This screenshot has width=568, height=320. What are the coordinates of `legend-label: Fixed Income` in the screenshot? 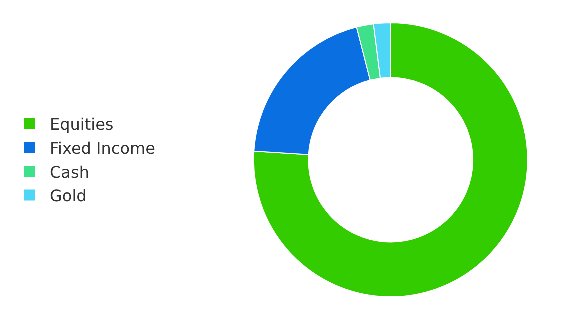 It's located at (103, 148).